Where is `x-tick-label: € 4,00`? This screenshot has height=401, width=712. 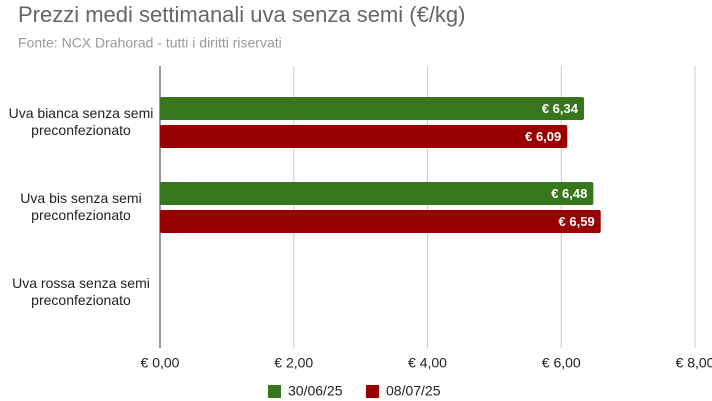 x-tick-label: € 4,00 is located at coordinates (427, 363).